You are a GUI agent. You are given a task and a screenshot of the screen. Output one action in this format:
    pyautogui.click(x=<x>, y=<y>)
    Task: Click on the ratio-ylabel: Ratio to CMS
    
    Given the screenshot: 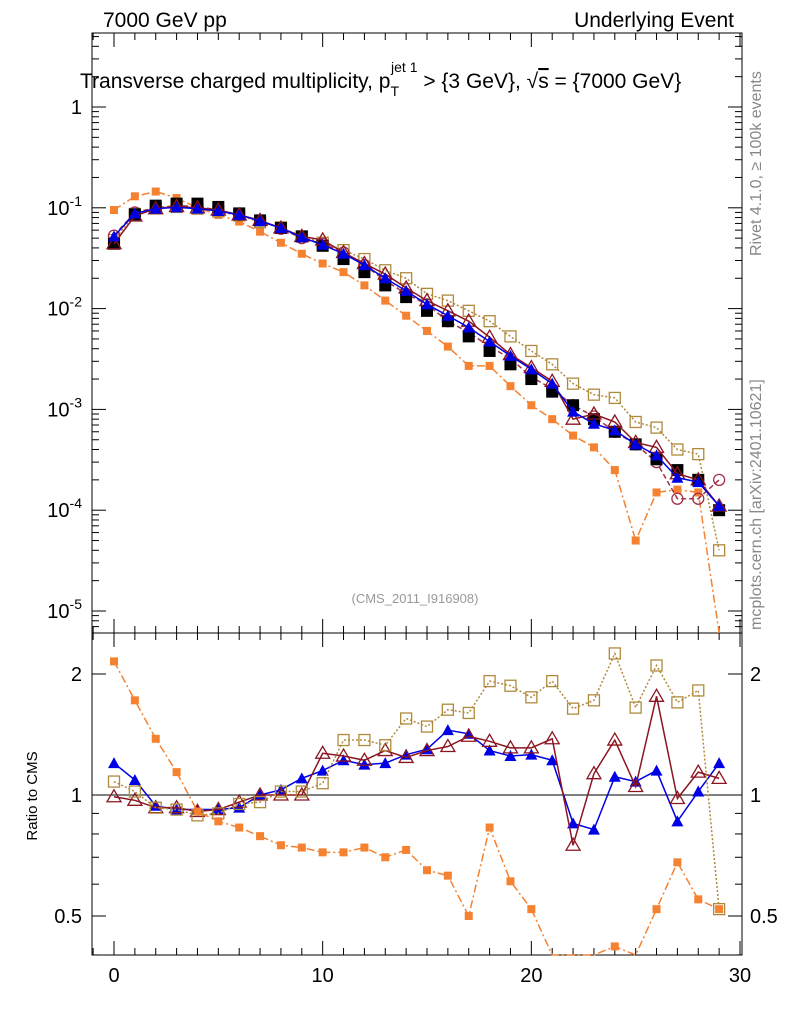 What is the action you would take?
    pyautogui.click(x=32, y=795)
    